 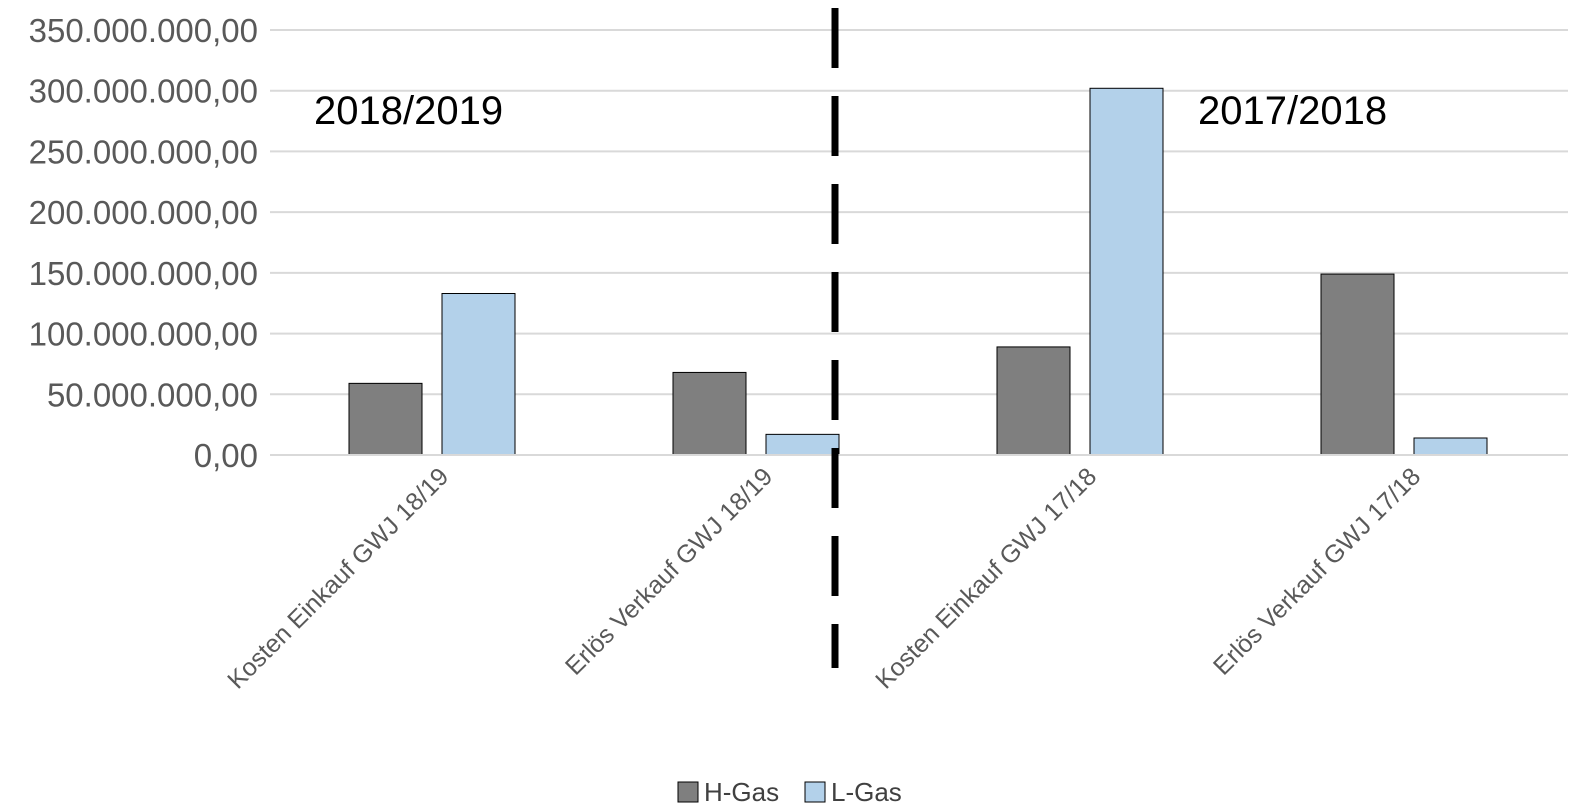 I want to click on legend-swatch-l-gas, so click(x=815, y=792).